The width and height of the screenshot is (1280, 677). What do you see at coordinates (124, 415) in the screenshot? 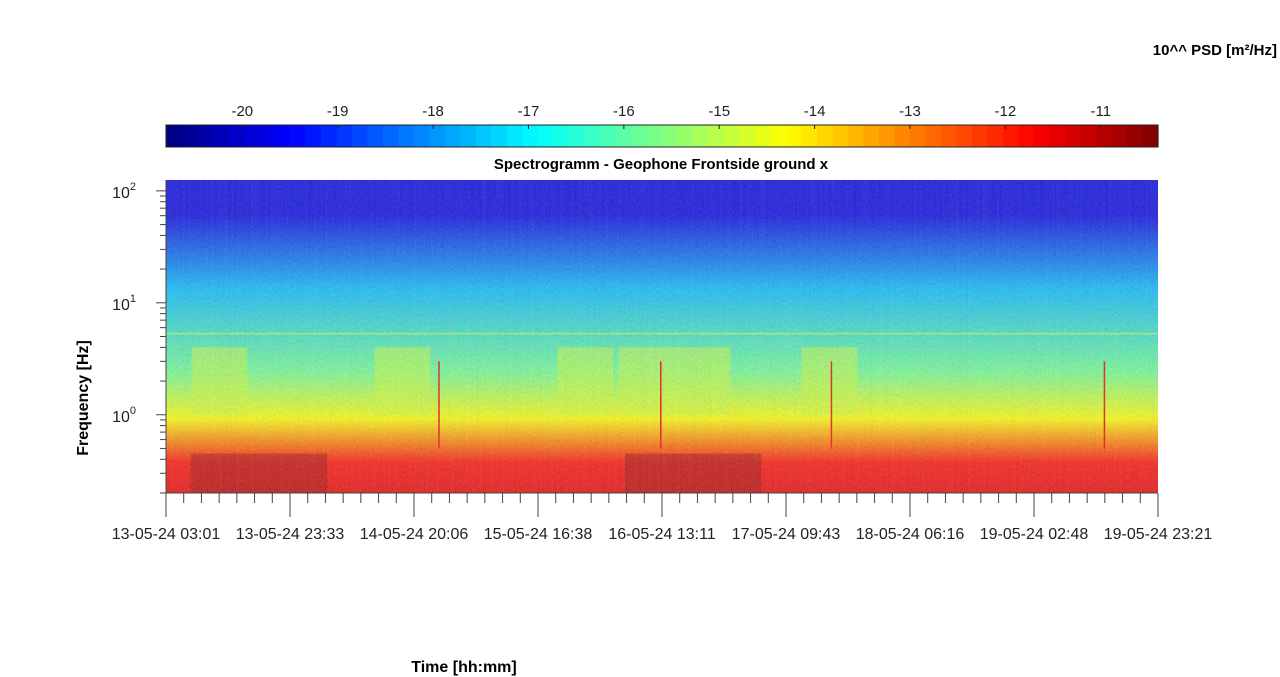
I see `y-tick-label: 10⁰` at bounding box center [124, 415].